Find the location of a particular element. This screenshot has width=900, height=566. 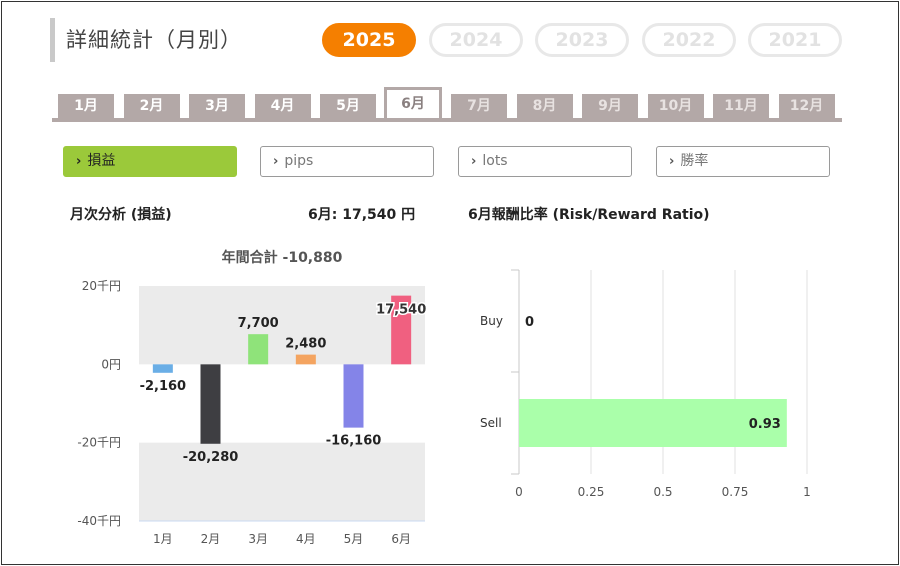

x-tick-label: 1月 is located at coordinates (163, 539).